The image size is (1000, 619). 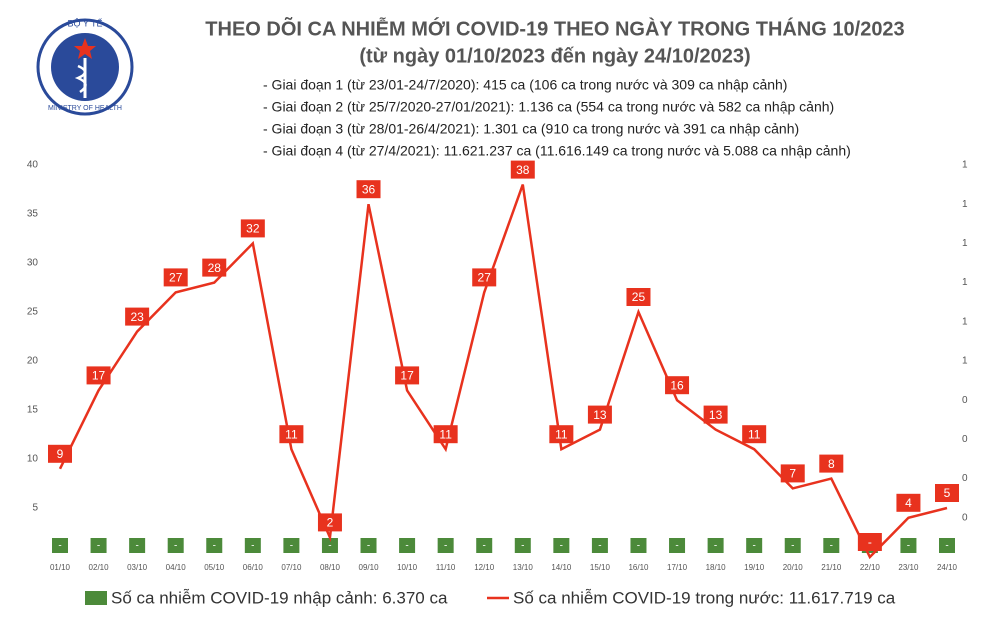 I want to click on x-tick-label: 23/10, so click(x=908, y=567).